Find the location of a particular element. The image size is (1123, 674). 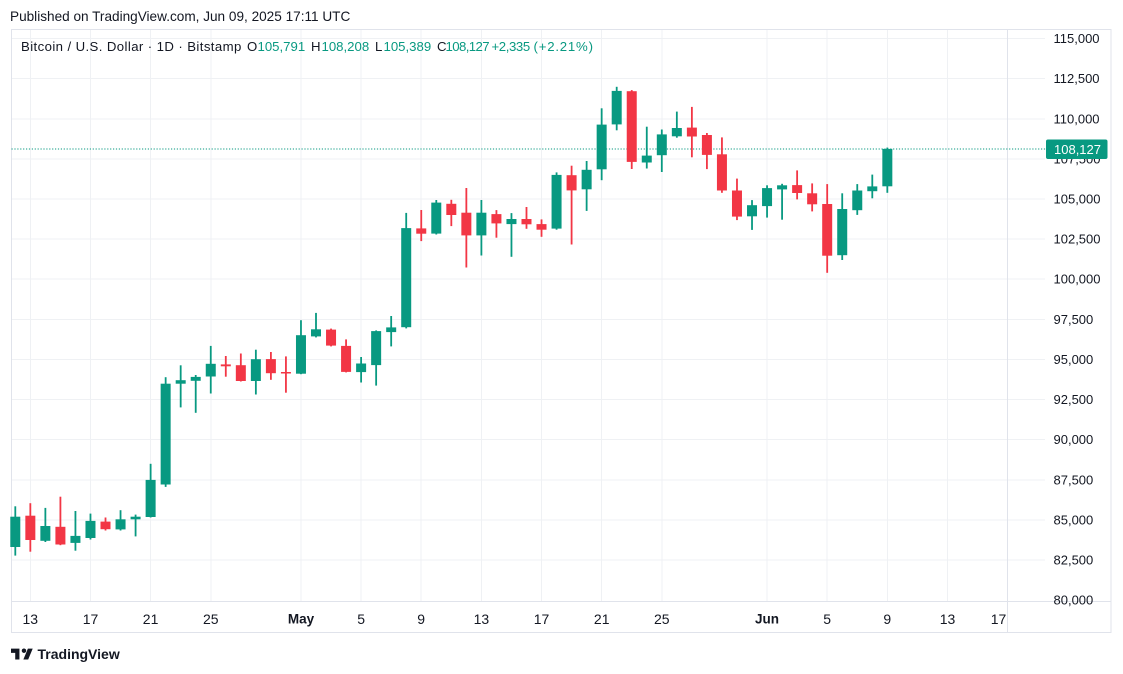

svg-text: TradingView is located at coordinates (79, 654).